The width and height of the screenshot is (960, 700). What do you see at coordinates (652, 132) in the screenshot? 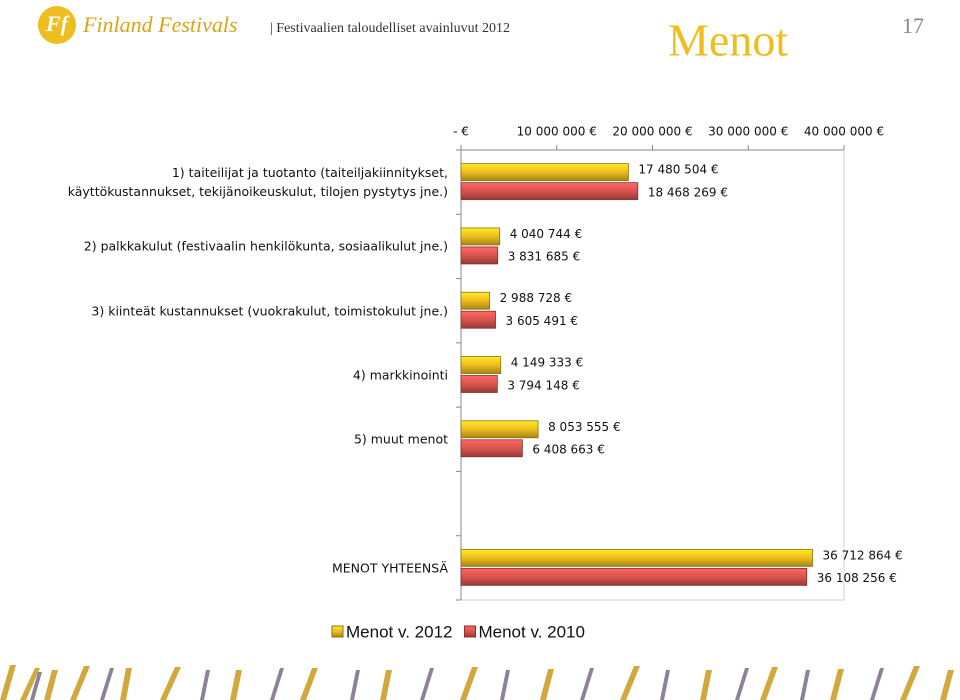
I see `x-tick-label: 20 000 000 €` at bounding box center [652, 132].